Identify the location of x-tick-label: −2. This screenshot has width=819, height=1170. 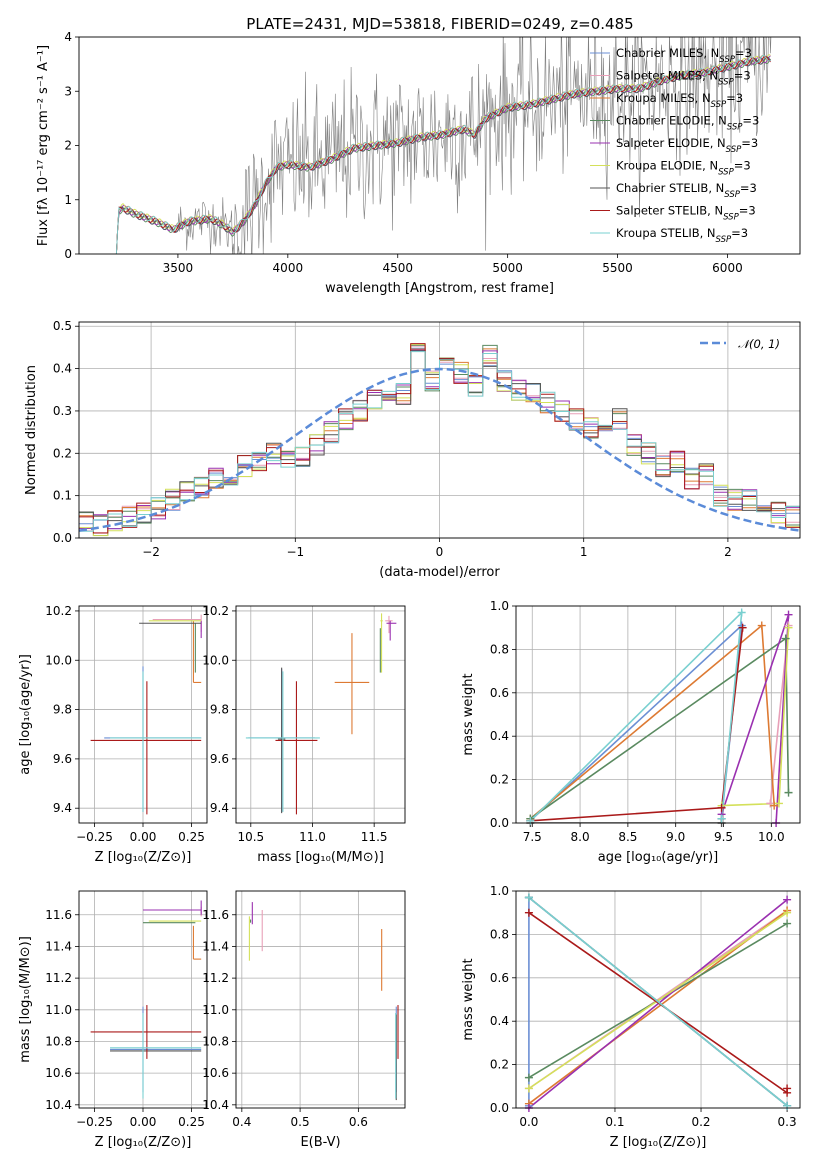
(151, 552).